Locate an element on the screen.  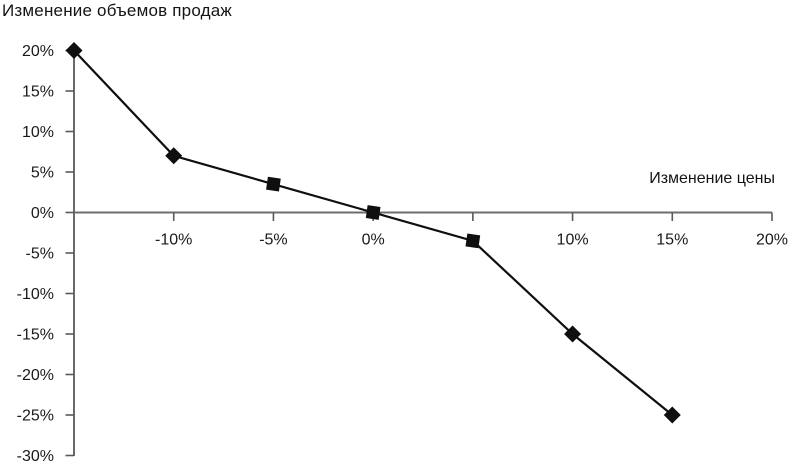
y-tick-label: -15% is located at coordinates (35, 335).